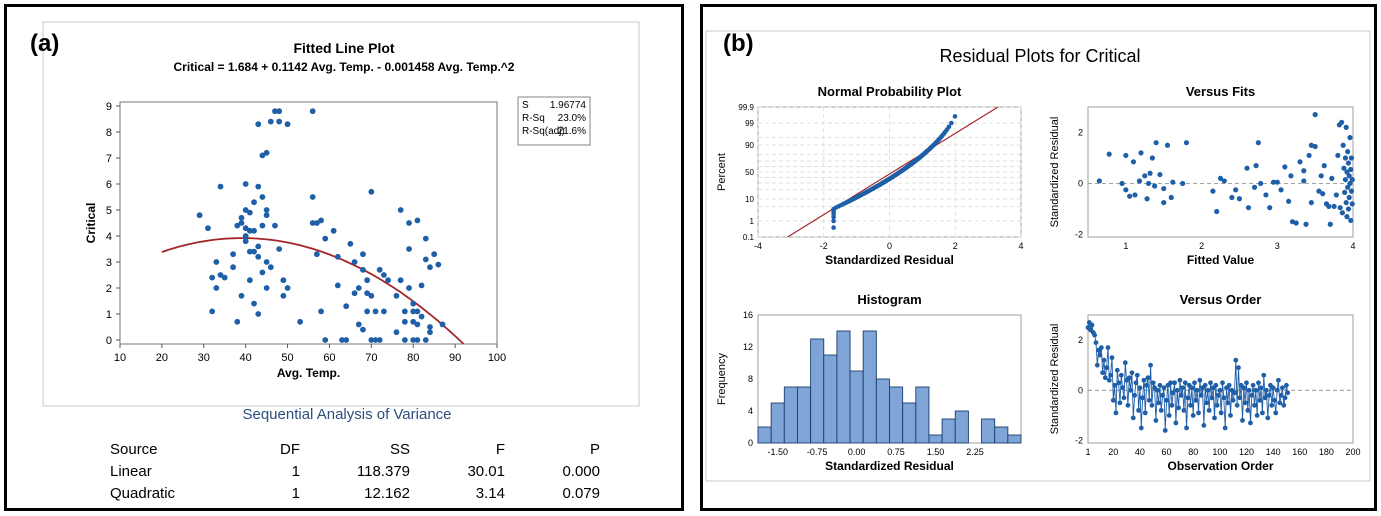  What do you see at coordinates (355, 493) in the screenshot?
I see `table-row: Quadratic 1 12.162 3.14 0.079` at bounding box center [355, 493].